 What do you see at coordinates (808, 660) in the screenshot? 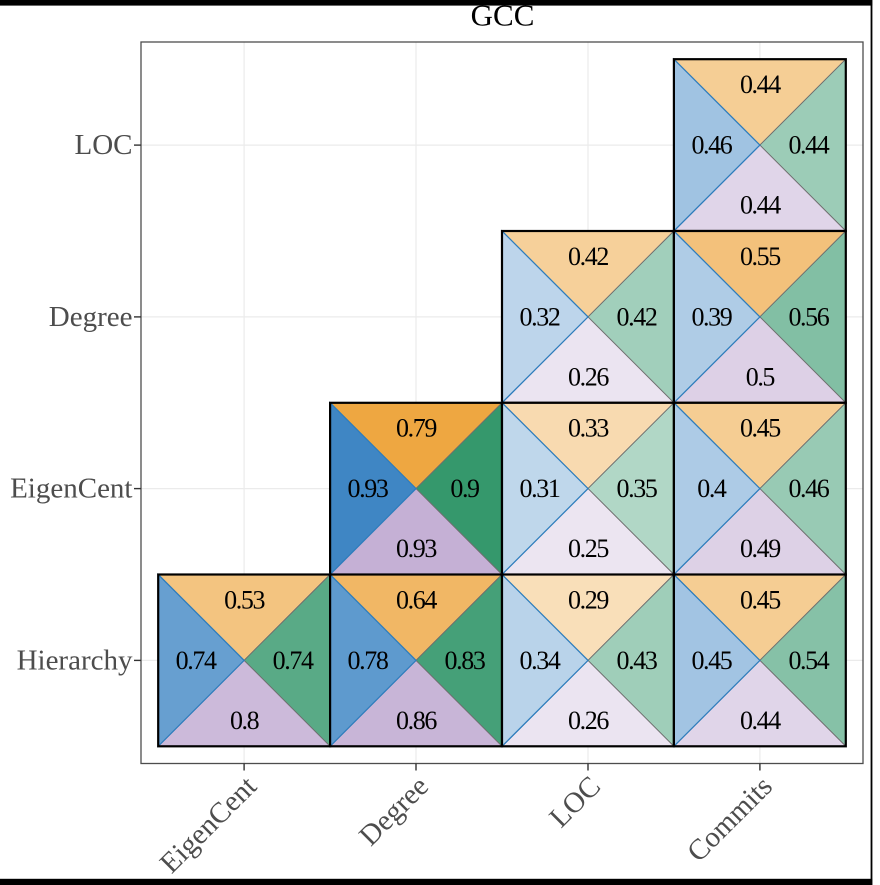
I see `svg-text: 0.54` at bounding box center [808, 660].